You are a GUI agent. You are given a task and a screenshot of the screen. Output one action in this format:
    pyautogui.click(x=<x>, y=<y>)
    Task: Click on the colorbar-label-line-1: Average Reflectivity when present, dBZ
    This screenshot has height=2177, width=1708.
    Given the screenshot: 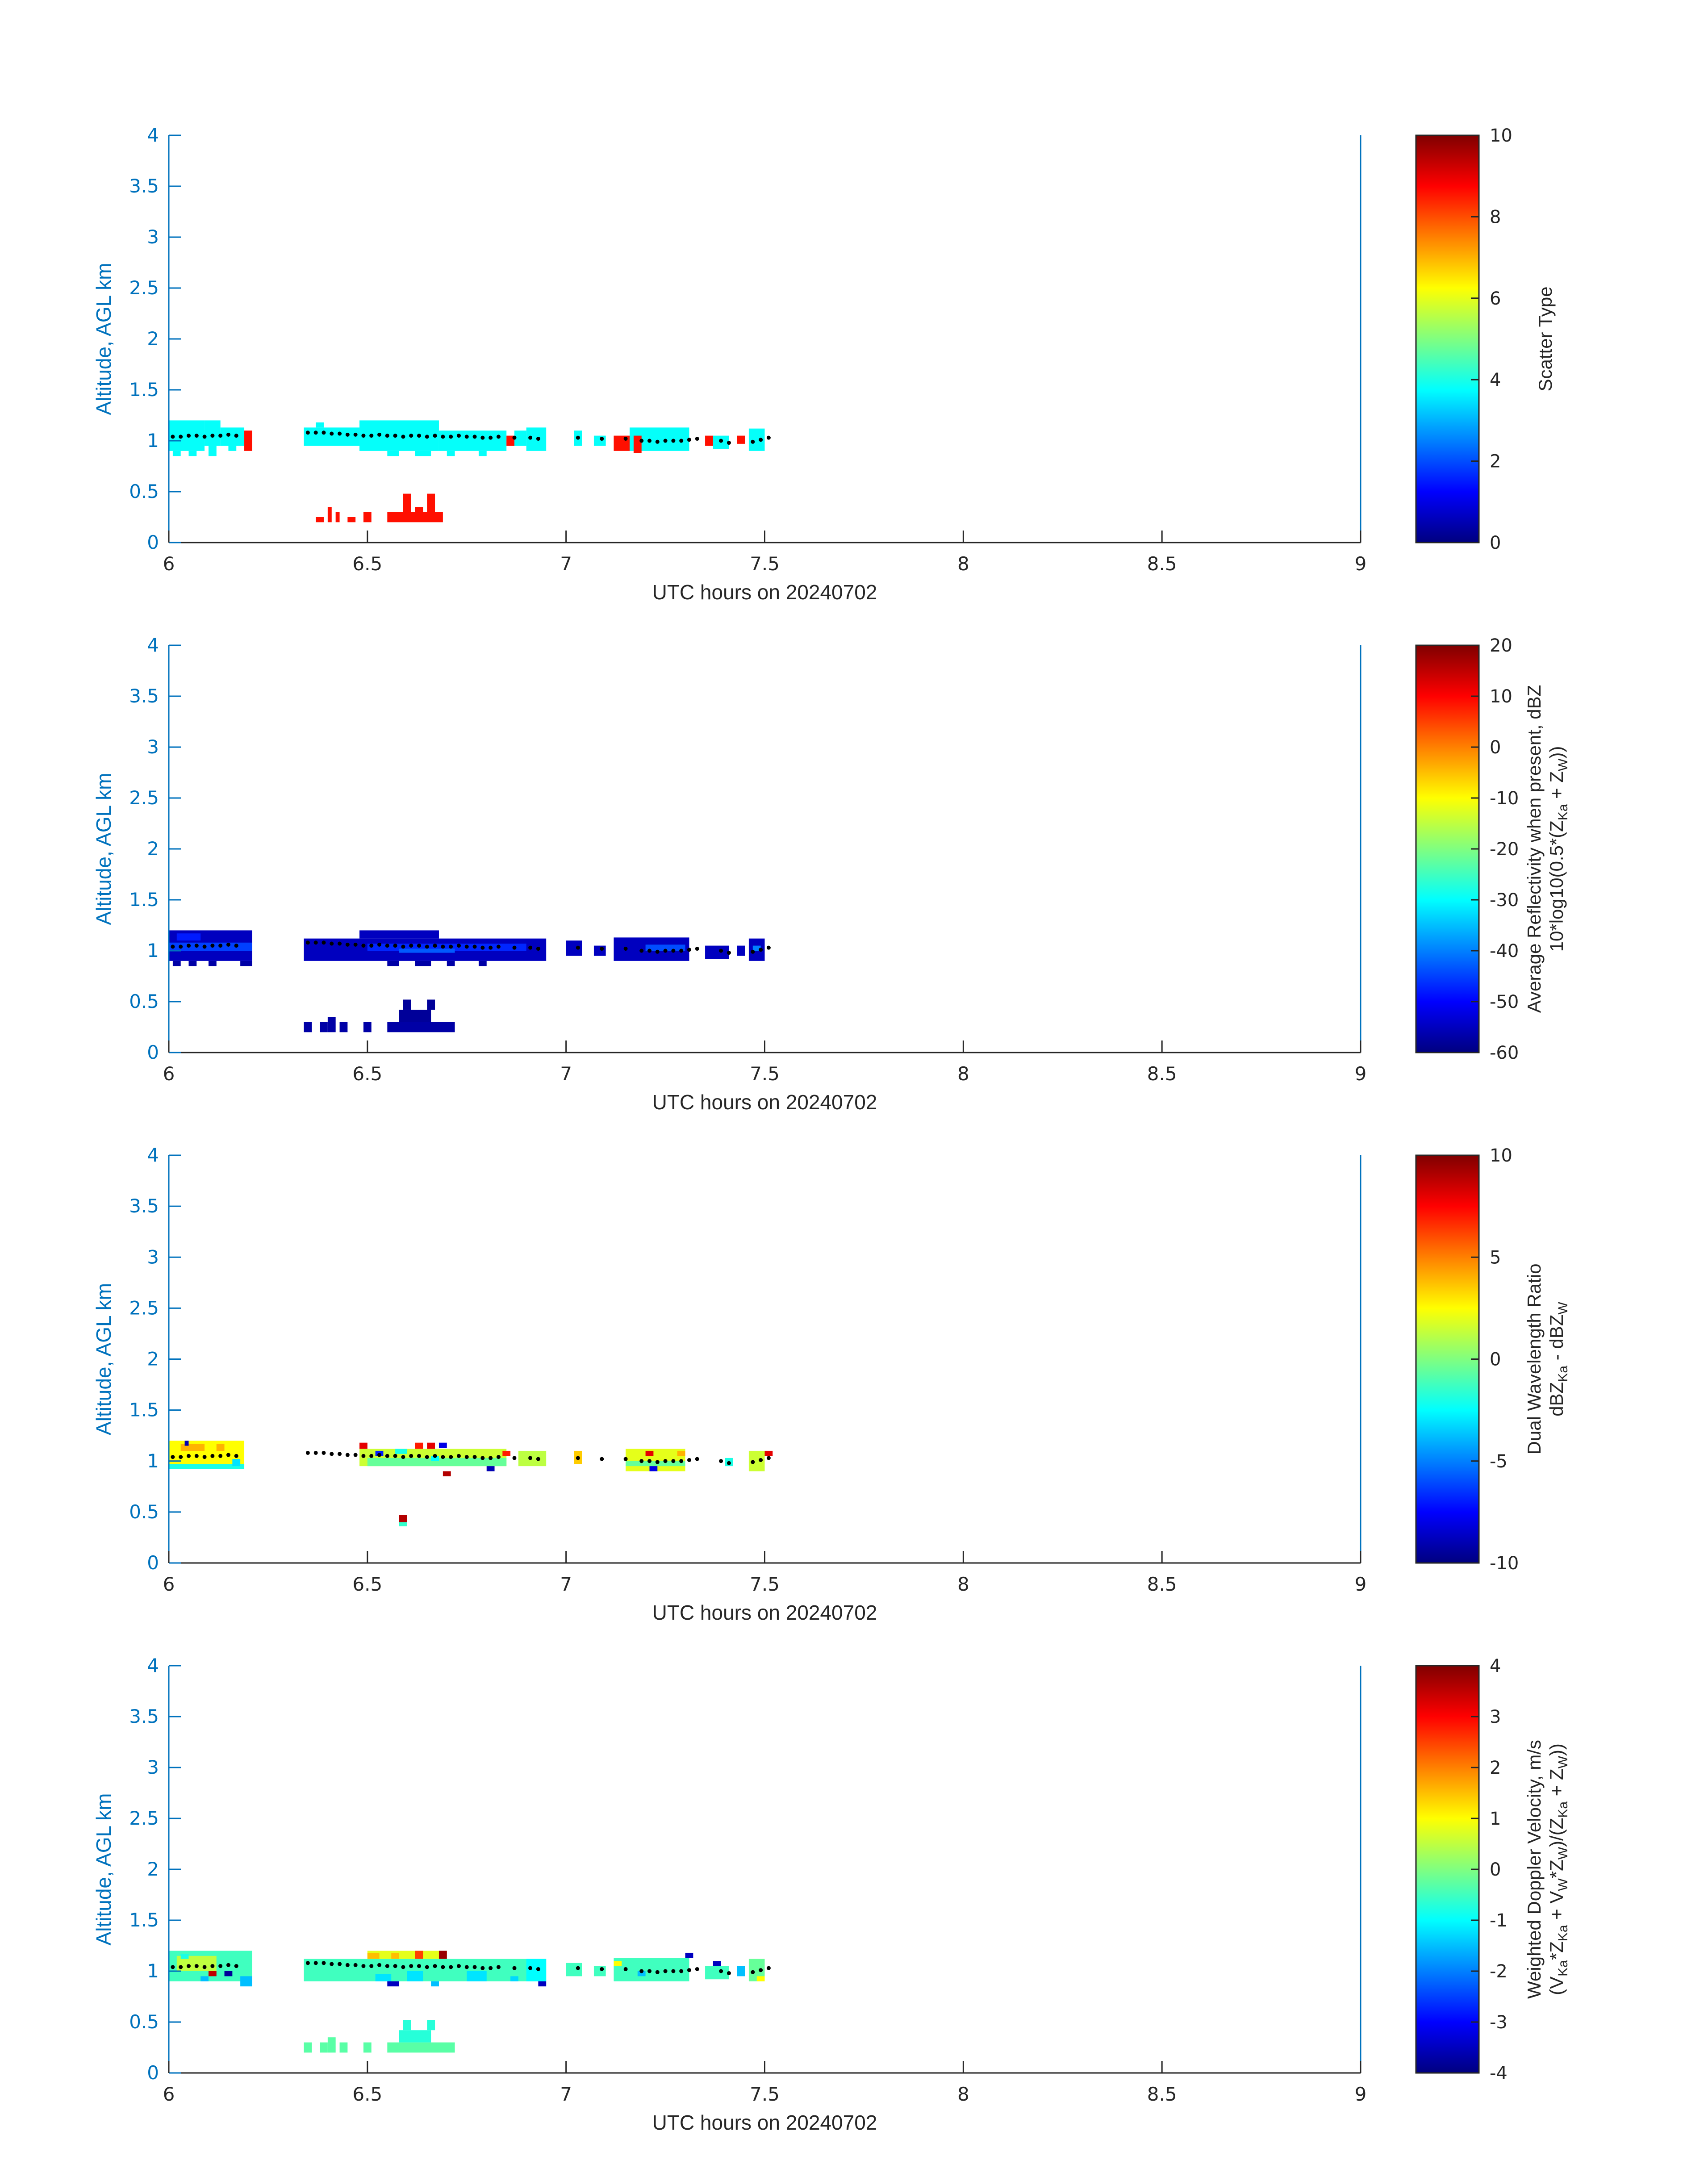 What is the action you would take?
    pyautogui.click(x=1534, y=849)
    